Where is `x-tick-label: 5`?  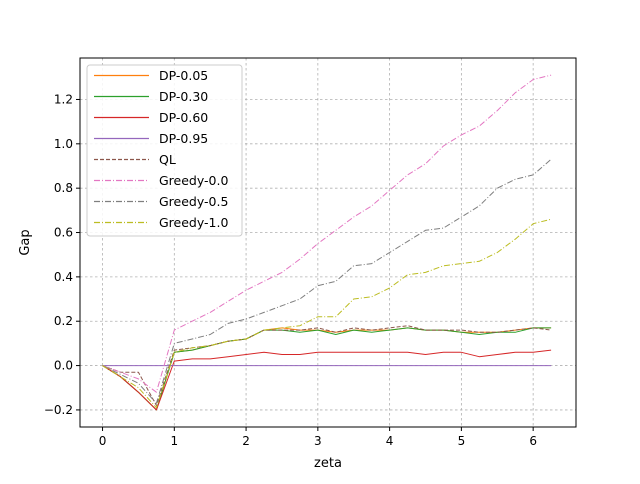
x-tick-label: 5 is located at coordinates (462, 441).